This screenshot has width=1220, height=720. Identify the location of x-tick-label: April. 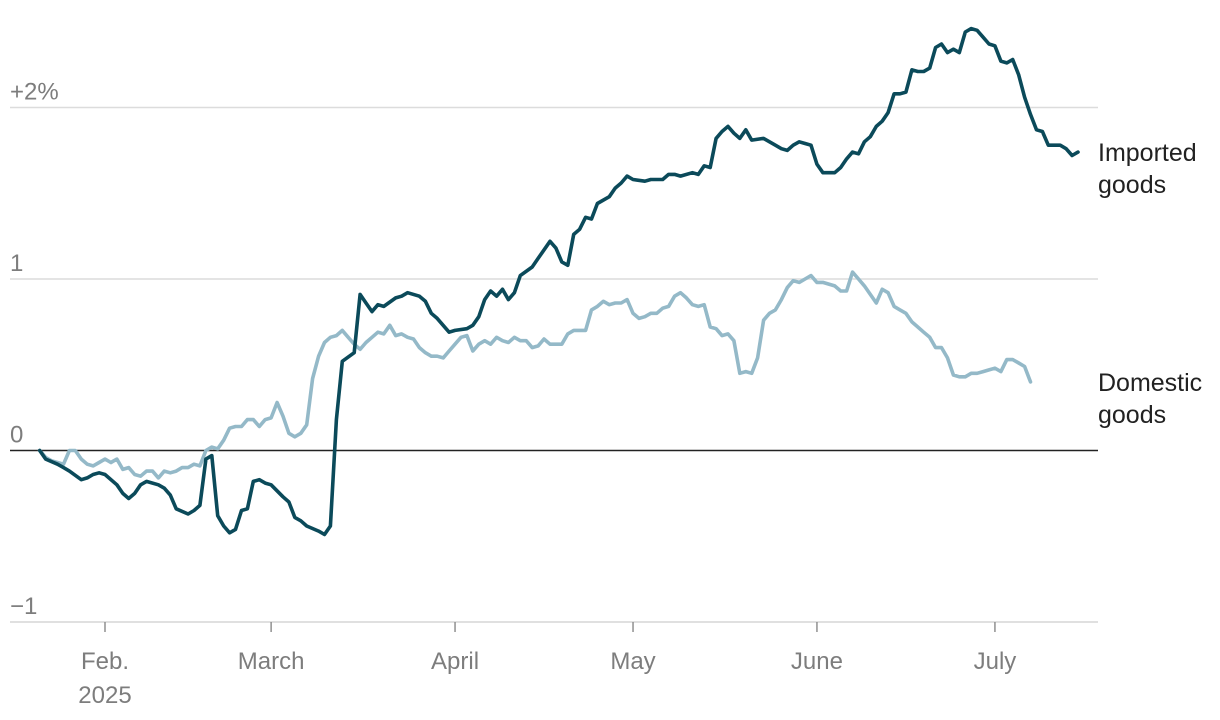
(455, 661).